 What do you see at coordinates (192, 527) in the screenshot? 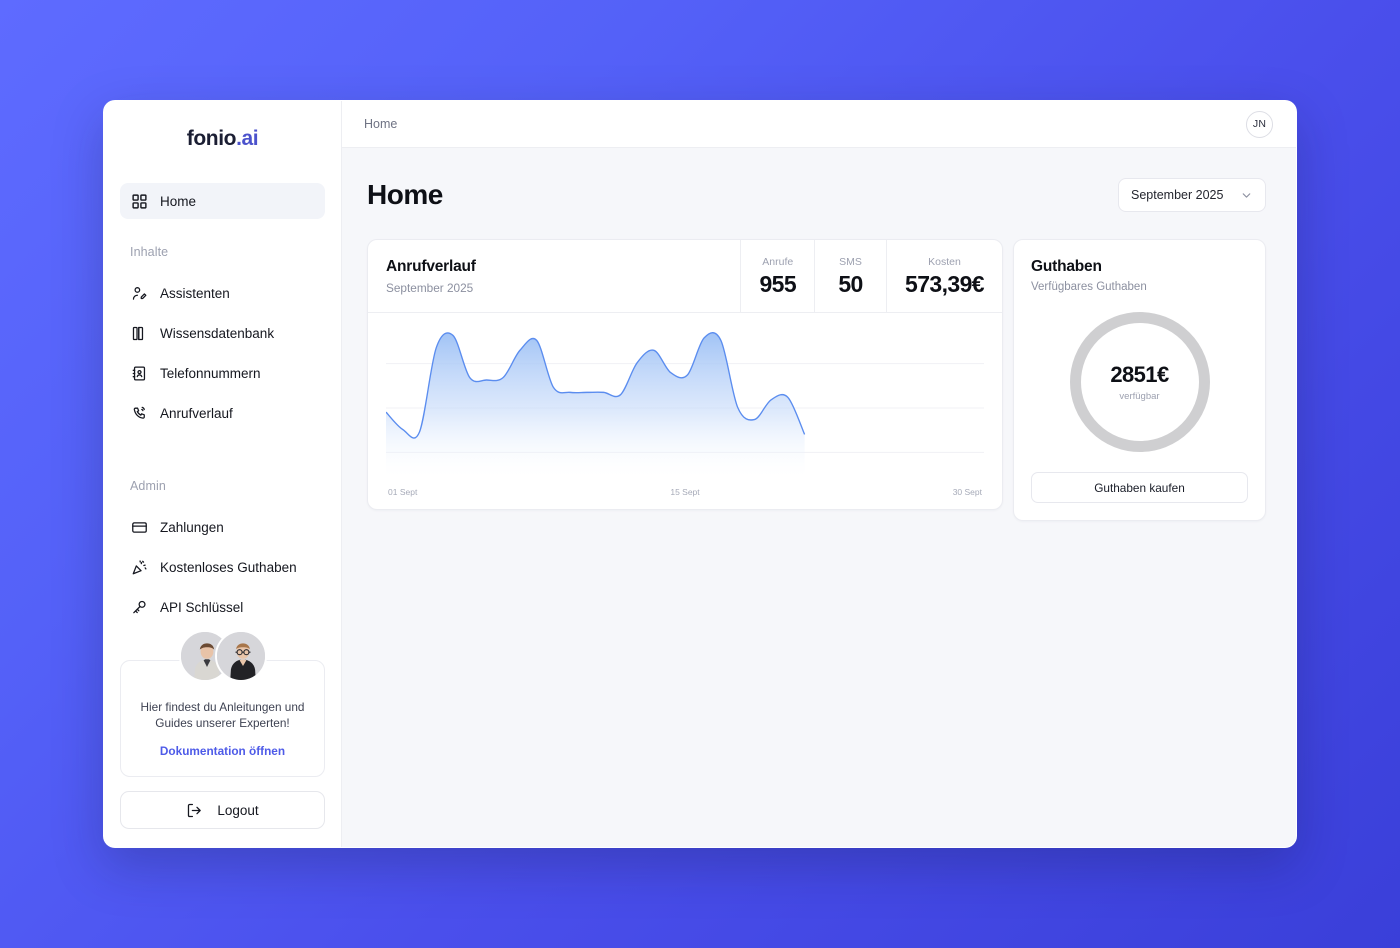
I see `sidebar-item-label: Zahlungen` at bounding box center [192, 527].